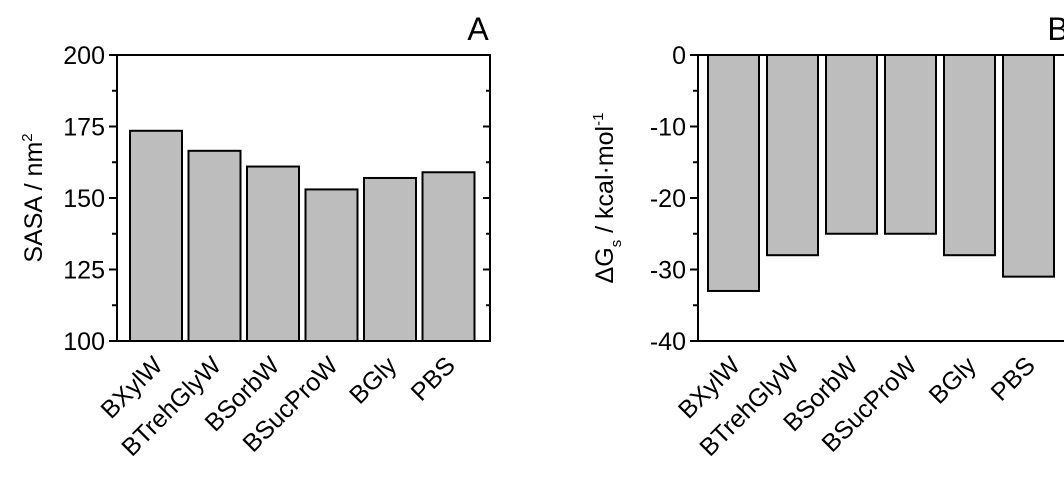 The width and height of the screenshot is (1064, 484). I want to click on y-tick-label: 100, so click(84, 342).